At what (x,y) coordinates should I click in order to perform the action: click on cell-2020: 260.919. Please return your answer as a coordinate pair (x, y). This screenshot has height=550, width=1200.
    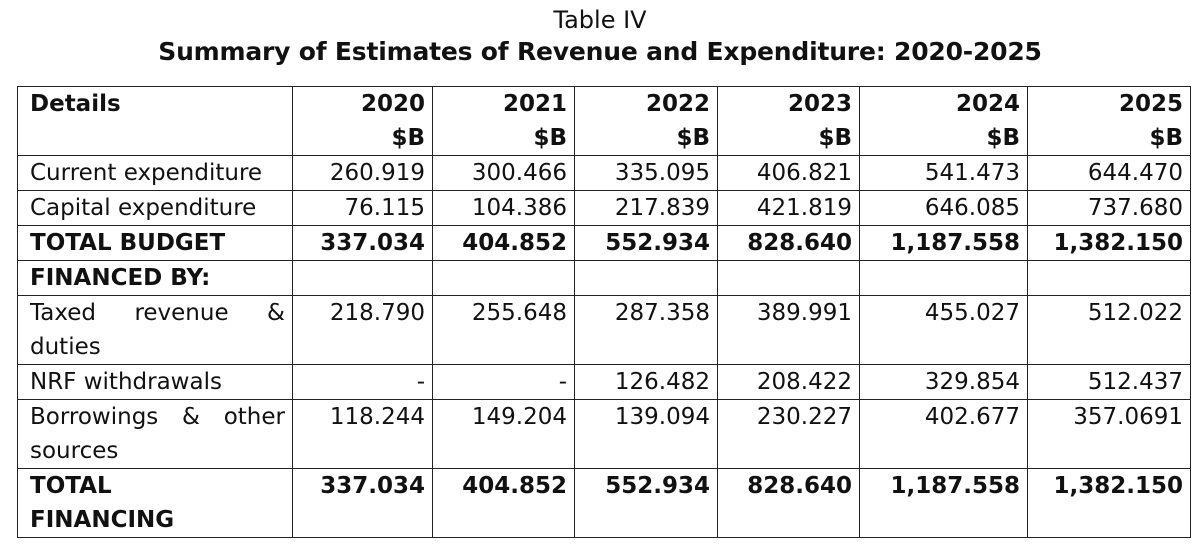
    Looking at the image, I should click on (362, 173).